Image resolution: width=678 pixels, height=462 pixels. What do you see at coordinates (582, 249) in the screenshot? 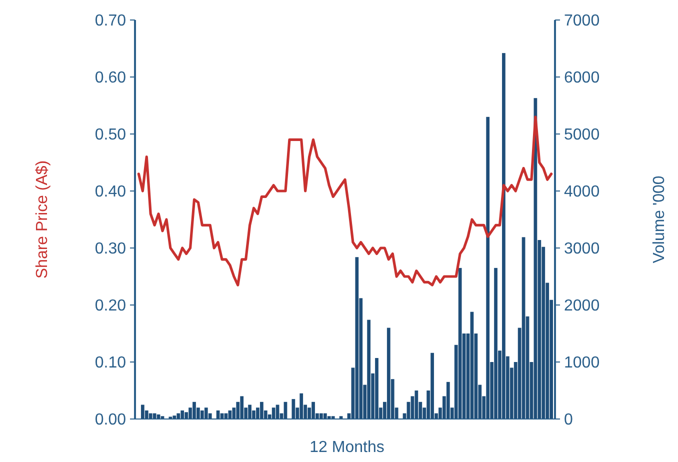
I see `y2-tick-label: 3000` at bounding box center [582, 249].